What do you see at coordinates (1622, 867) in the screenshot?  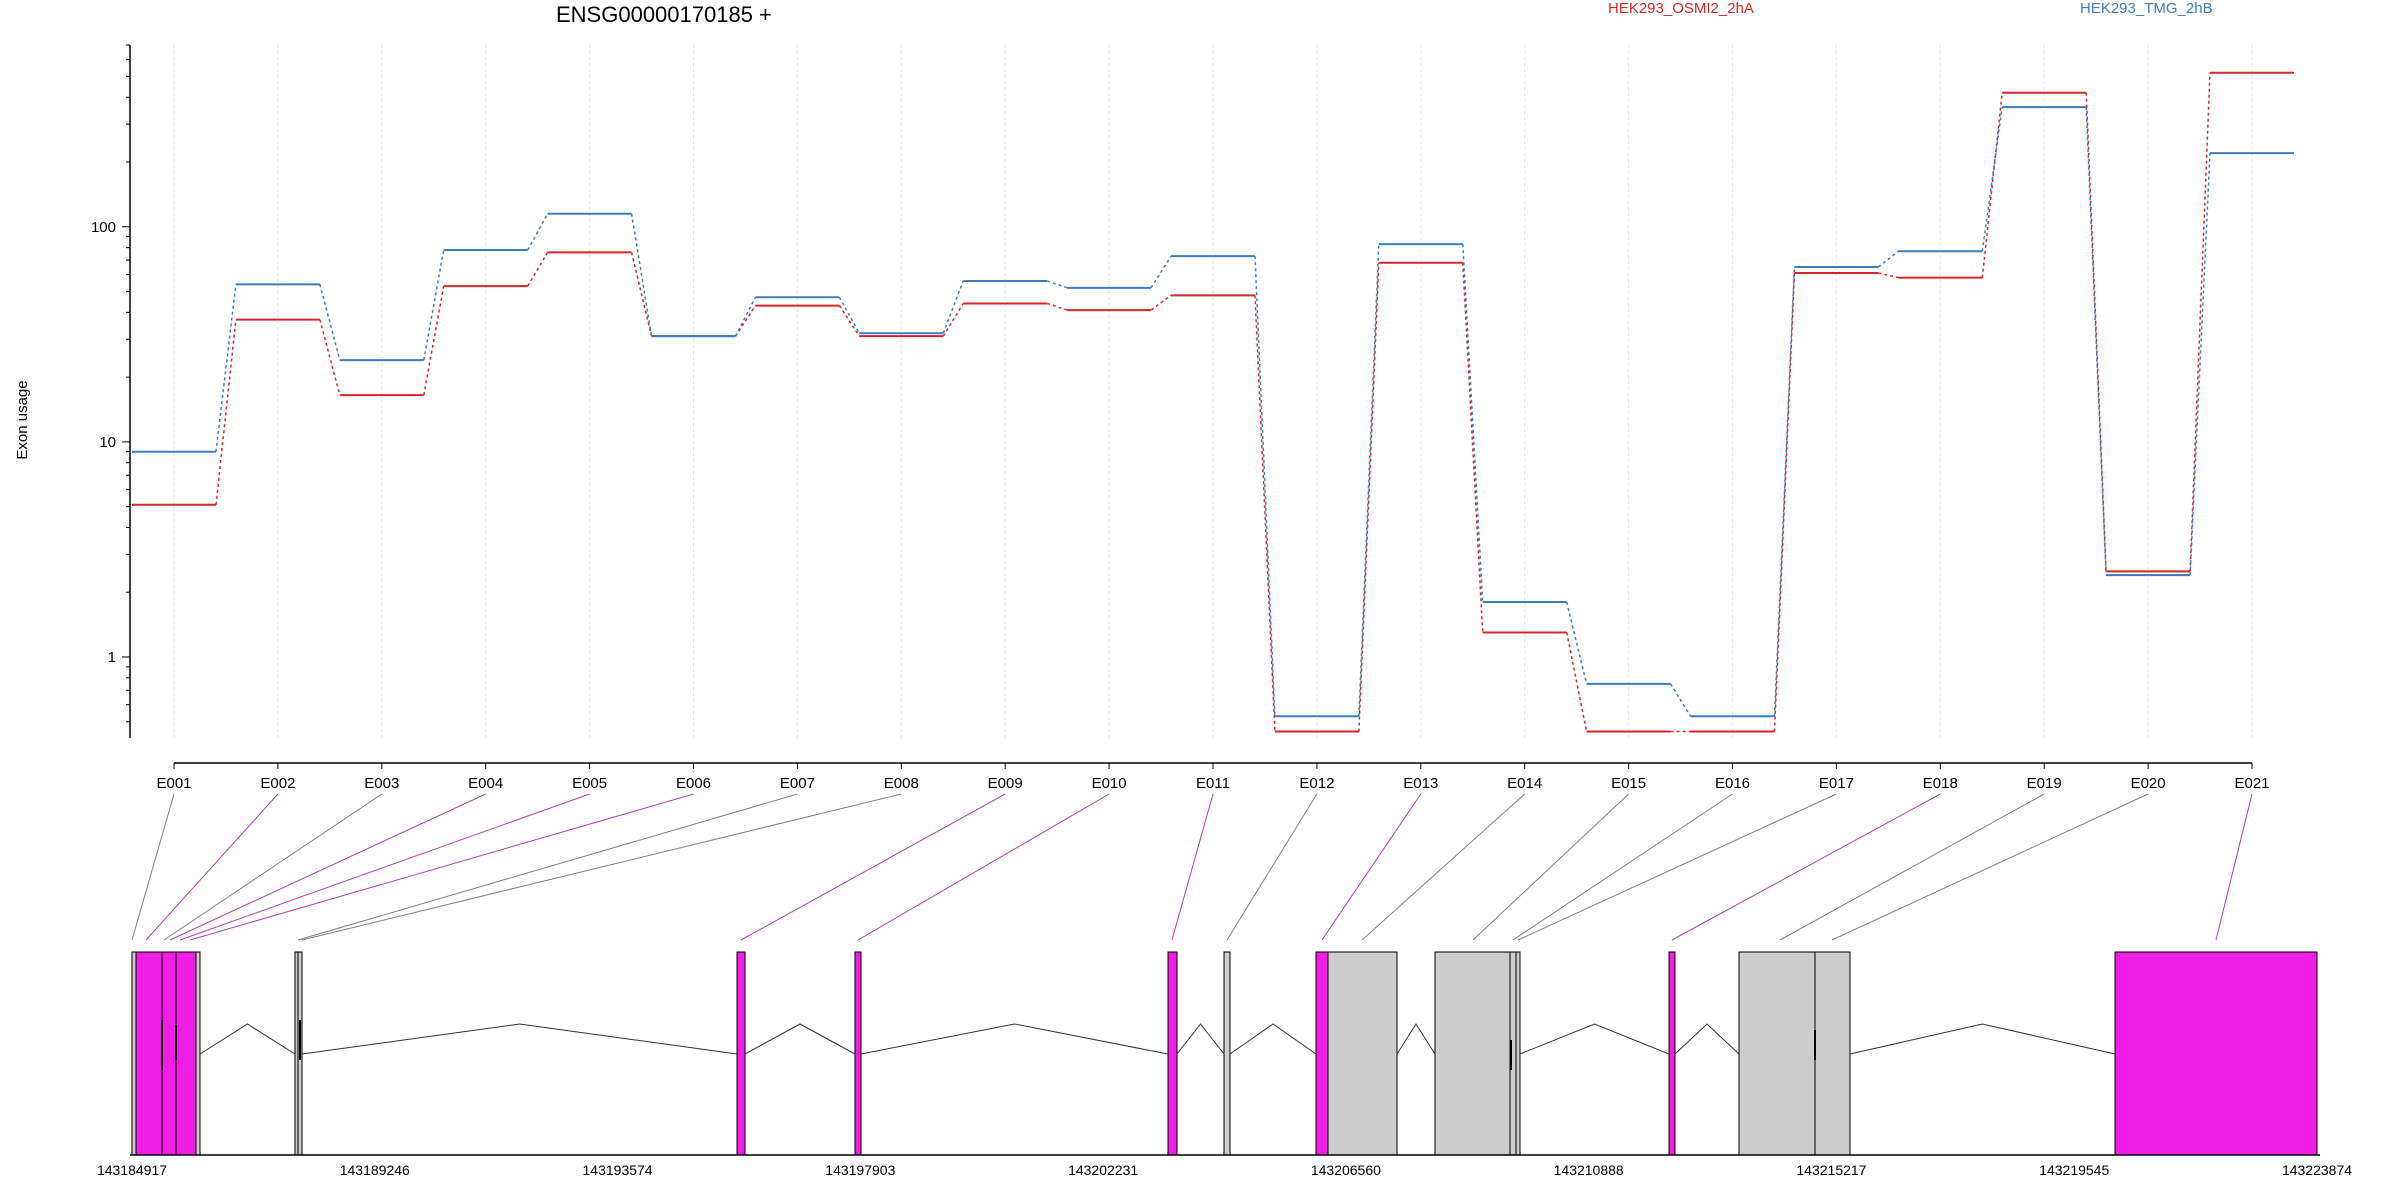 I see `connector-e016` at bounding box center [1622, 867].